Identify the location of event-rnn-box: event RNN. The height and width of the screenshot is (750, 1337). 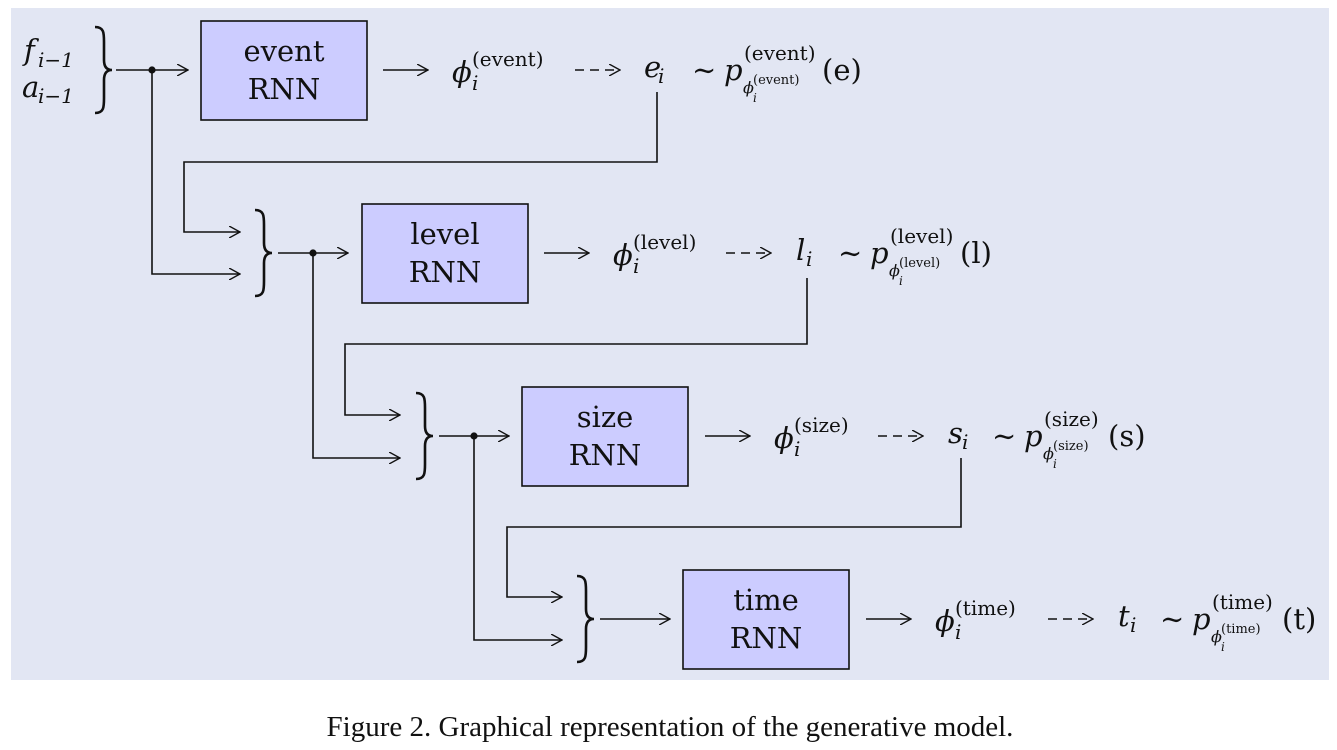
(284, 70).